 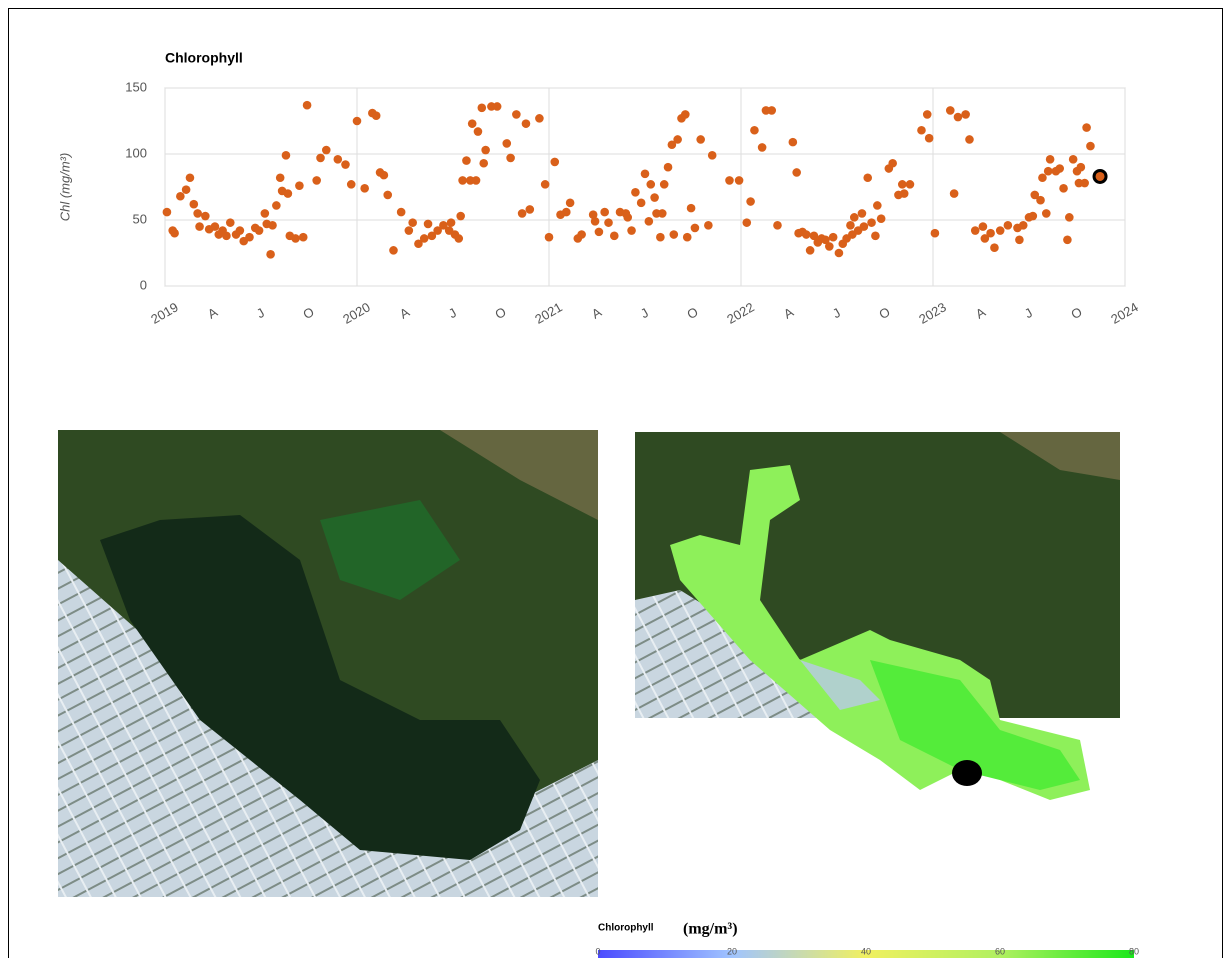 I want to click on colorbar-title: Chlorophyll, so click(x=626, y=928).